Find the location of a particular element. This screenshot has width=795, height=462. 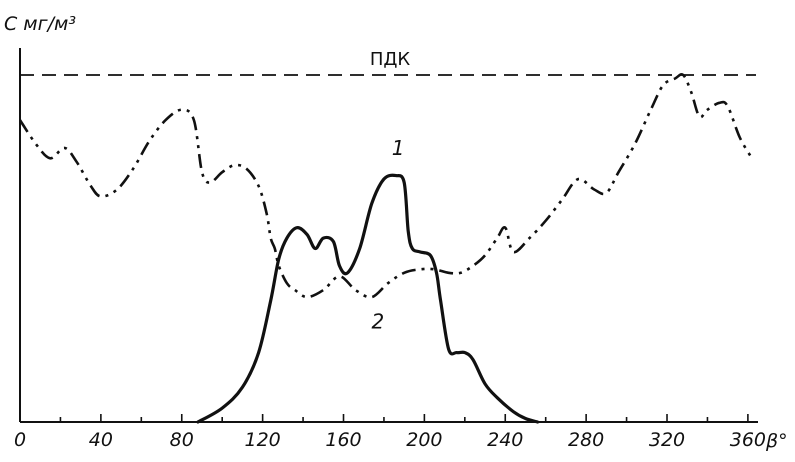

x-tick-label: 160 is located at coordinates (343, 440).